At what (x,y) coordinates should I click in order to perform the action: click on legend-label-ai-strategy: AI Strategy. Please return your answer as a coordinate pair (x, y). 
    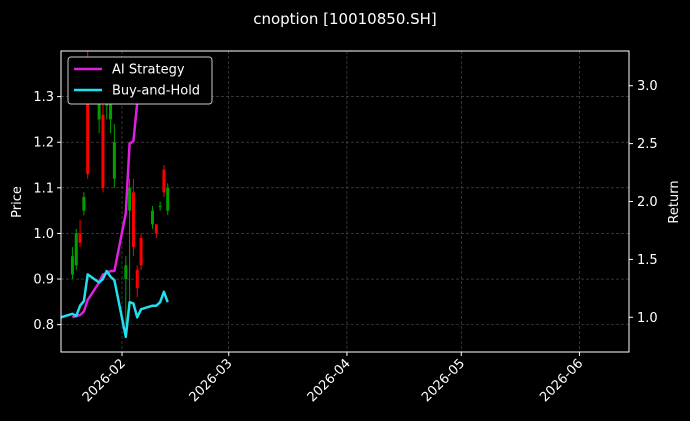
    Looking at the image, I should click on (148, 70).